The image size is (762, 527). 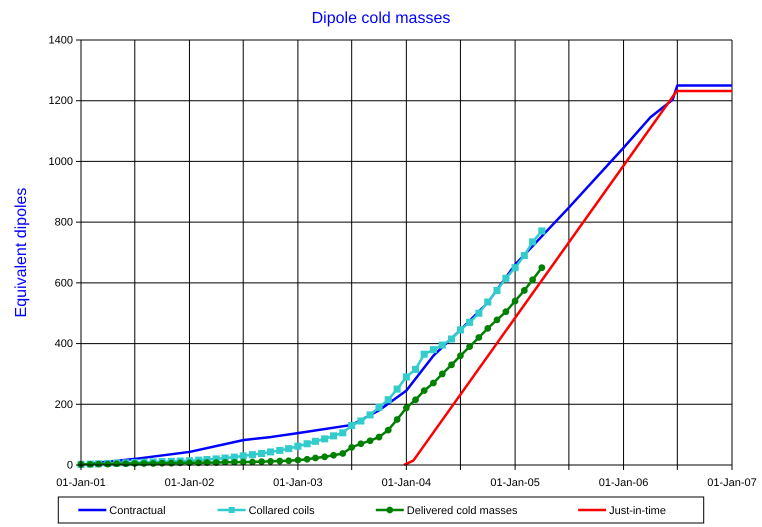 I want to click on y-tick-label: 1000, so click(x=60, y=162).